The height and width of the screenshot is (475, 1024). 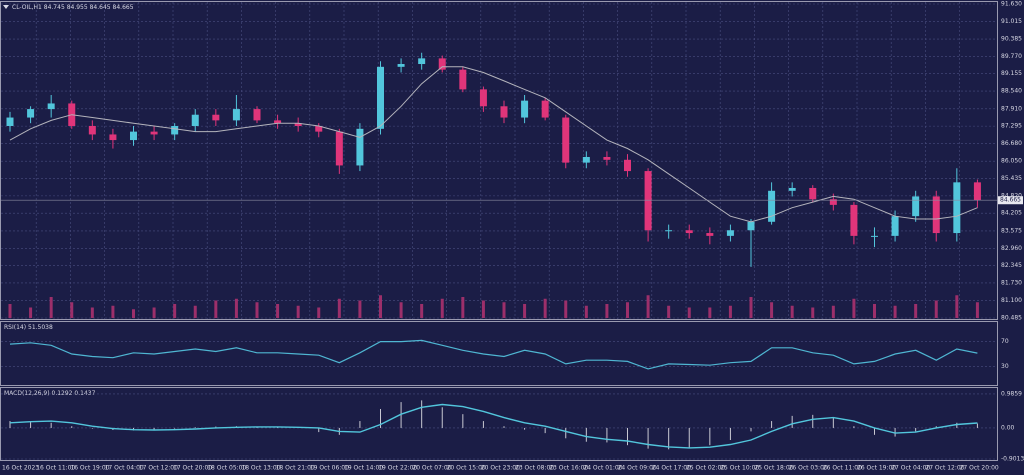 I want to click on x-tick-label: 20 Oct 23:00, so click(x=500, y=468).